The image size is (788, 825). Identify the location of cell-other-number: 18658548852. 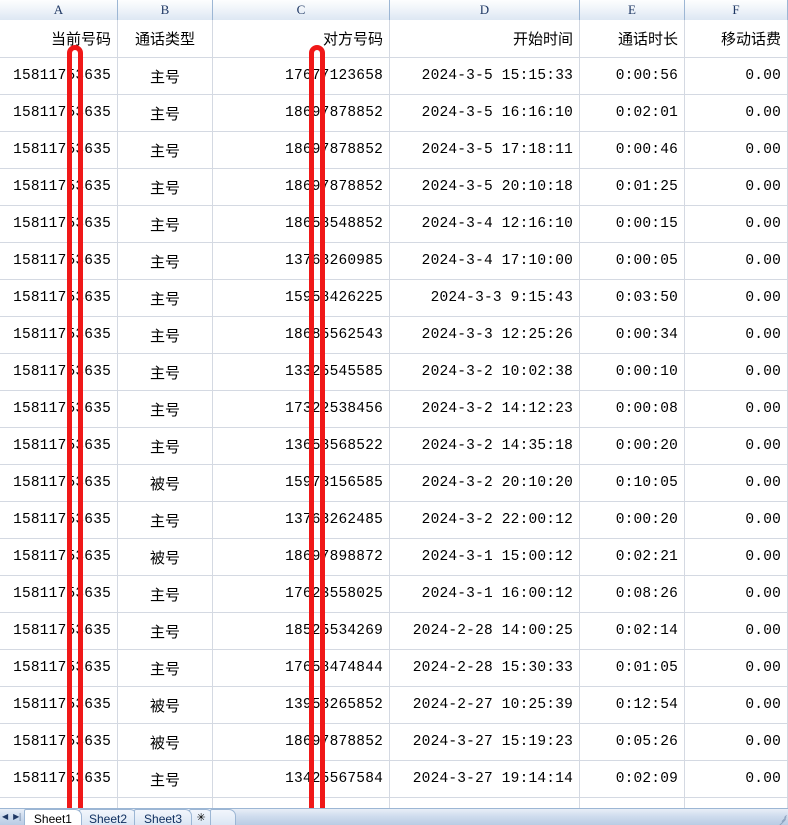
(301, 224).